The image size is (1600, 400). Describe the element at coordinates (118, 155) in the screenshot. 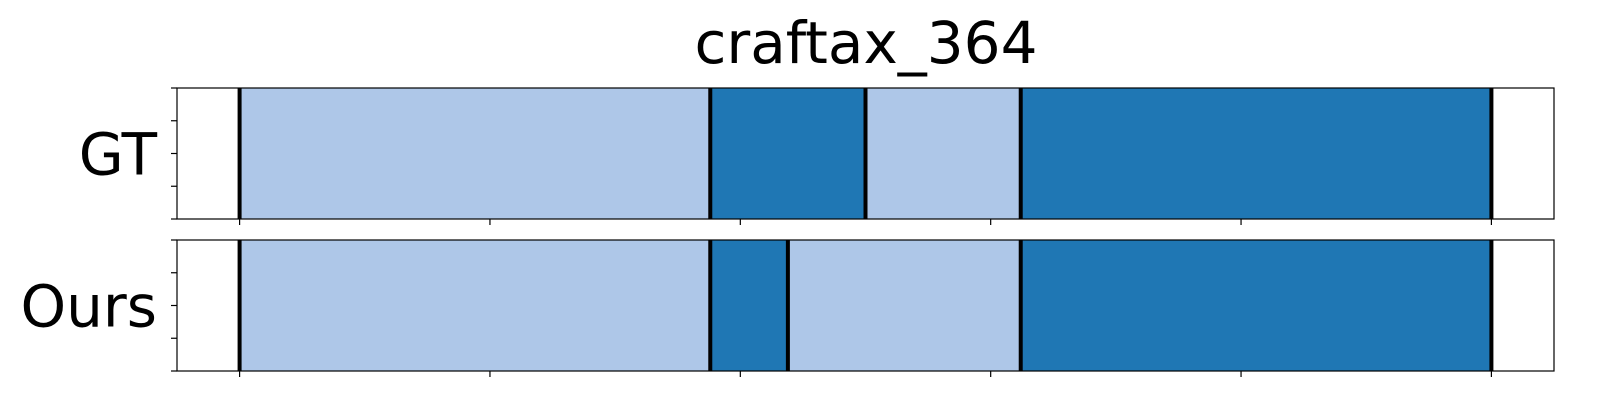

I see `row-label-gt: GT` at that location.